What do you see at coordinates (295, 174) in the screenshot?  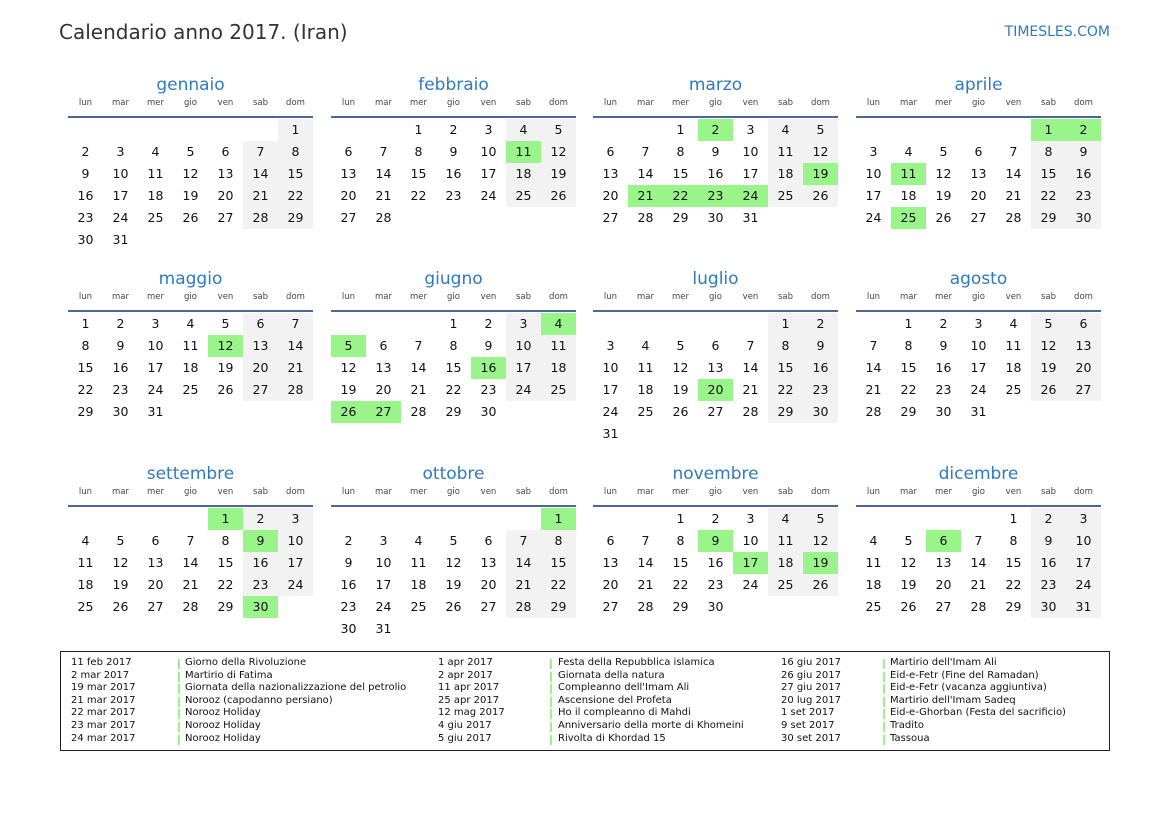 I see `day-cell-weekend: 15` at bounding box center [295, 174].